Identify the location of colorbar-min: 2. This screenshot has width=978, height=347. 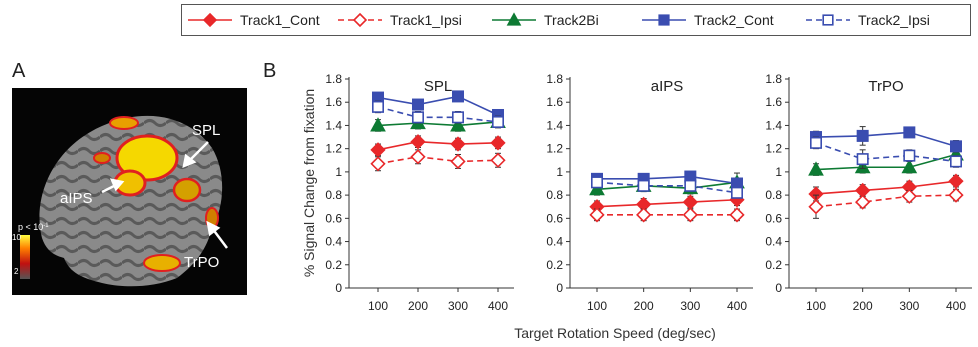
(16, 271).